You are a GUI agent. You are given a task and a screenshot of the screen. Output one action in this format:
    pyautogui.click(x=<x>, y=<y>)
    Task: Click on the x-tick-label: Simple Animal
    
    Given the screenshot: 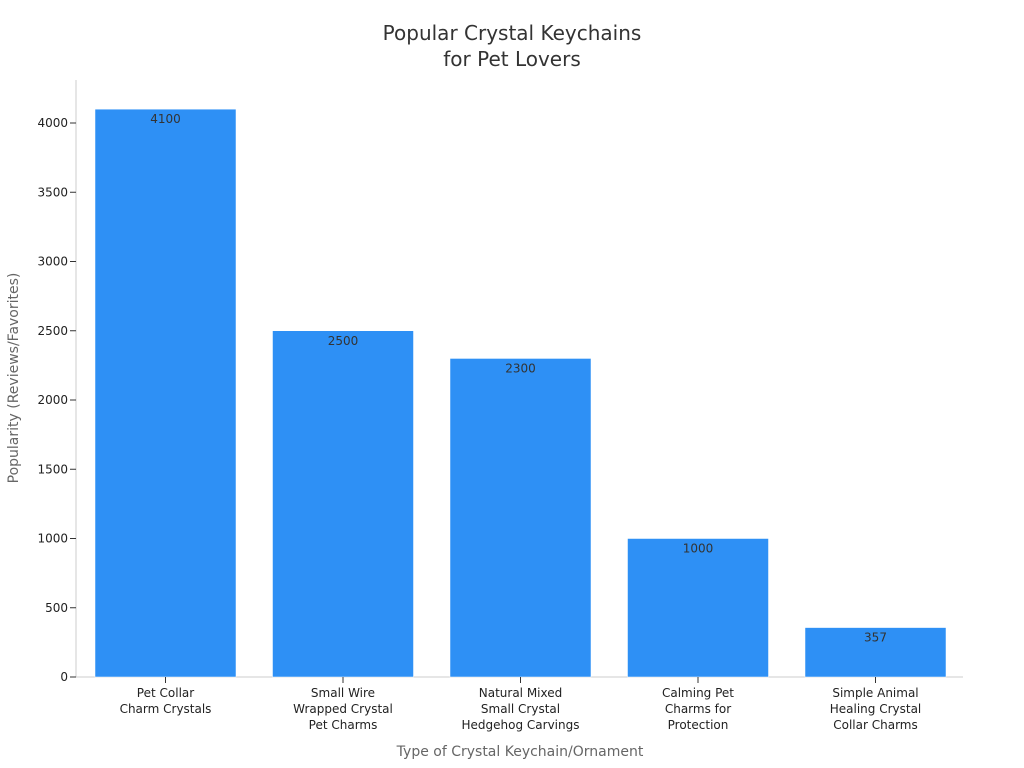 What is the action you would take?
    pyautogui.click(x=875, y=693)
    